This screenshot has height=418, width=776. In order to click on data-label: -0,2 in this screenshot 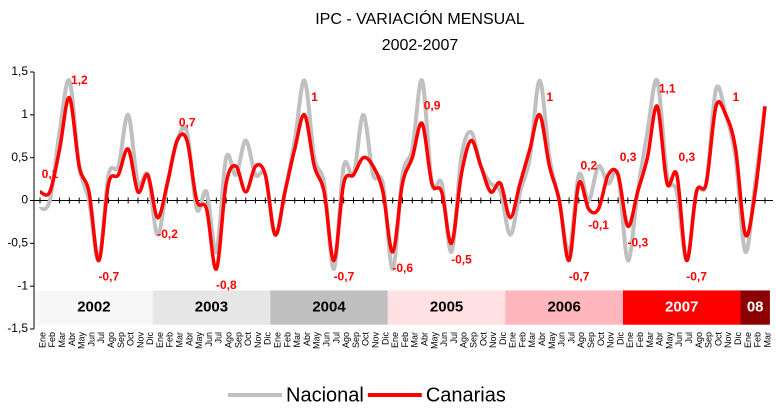, I will do `click(167, 234)`.